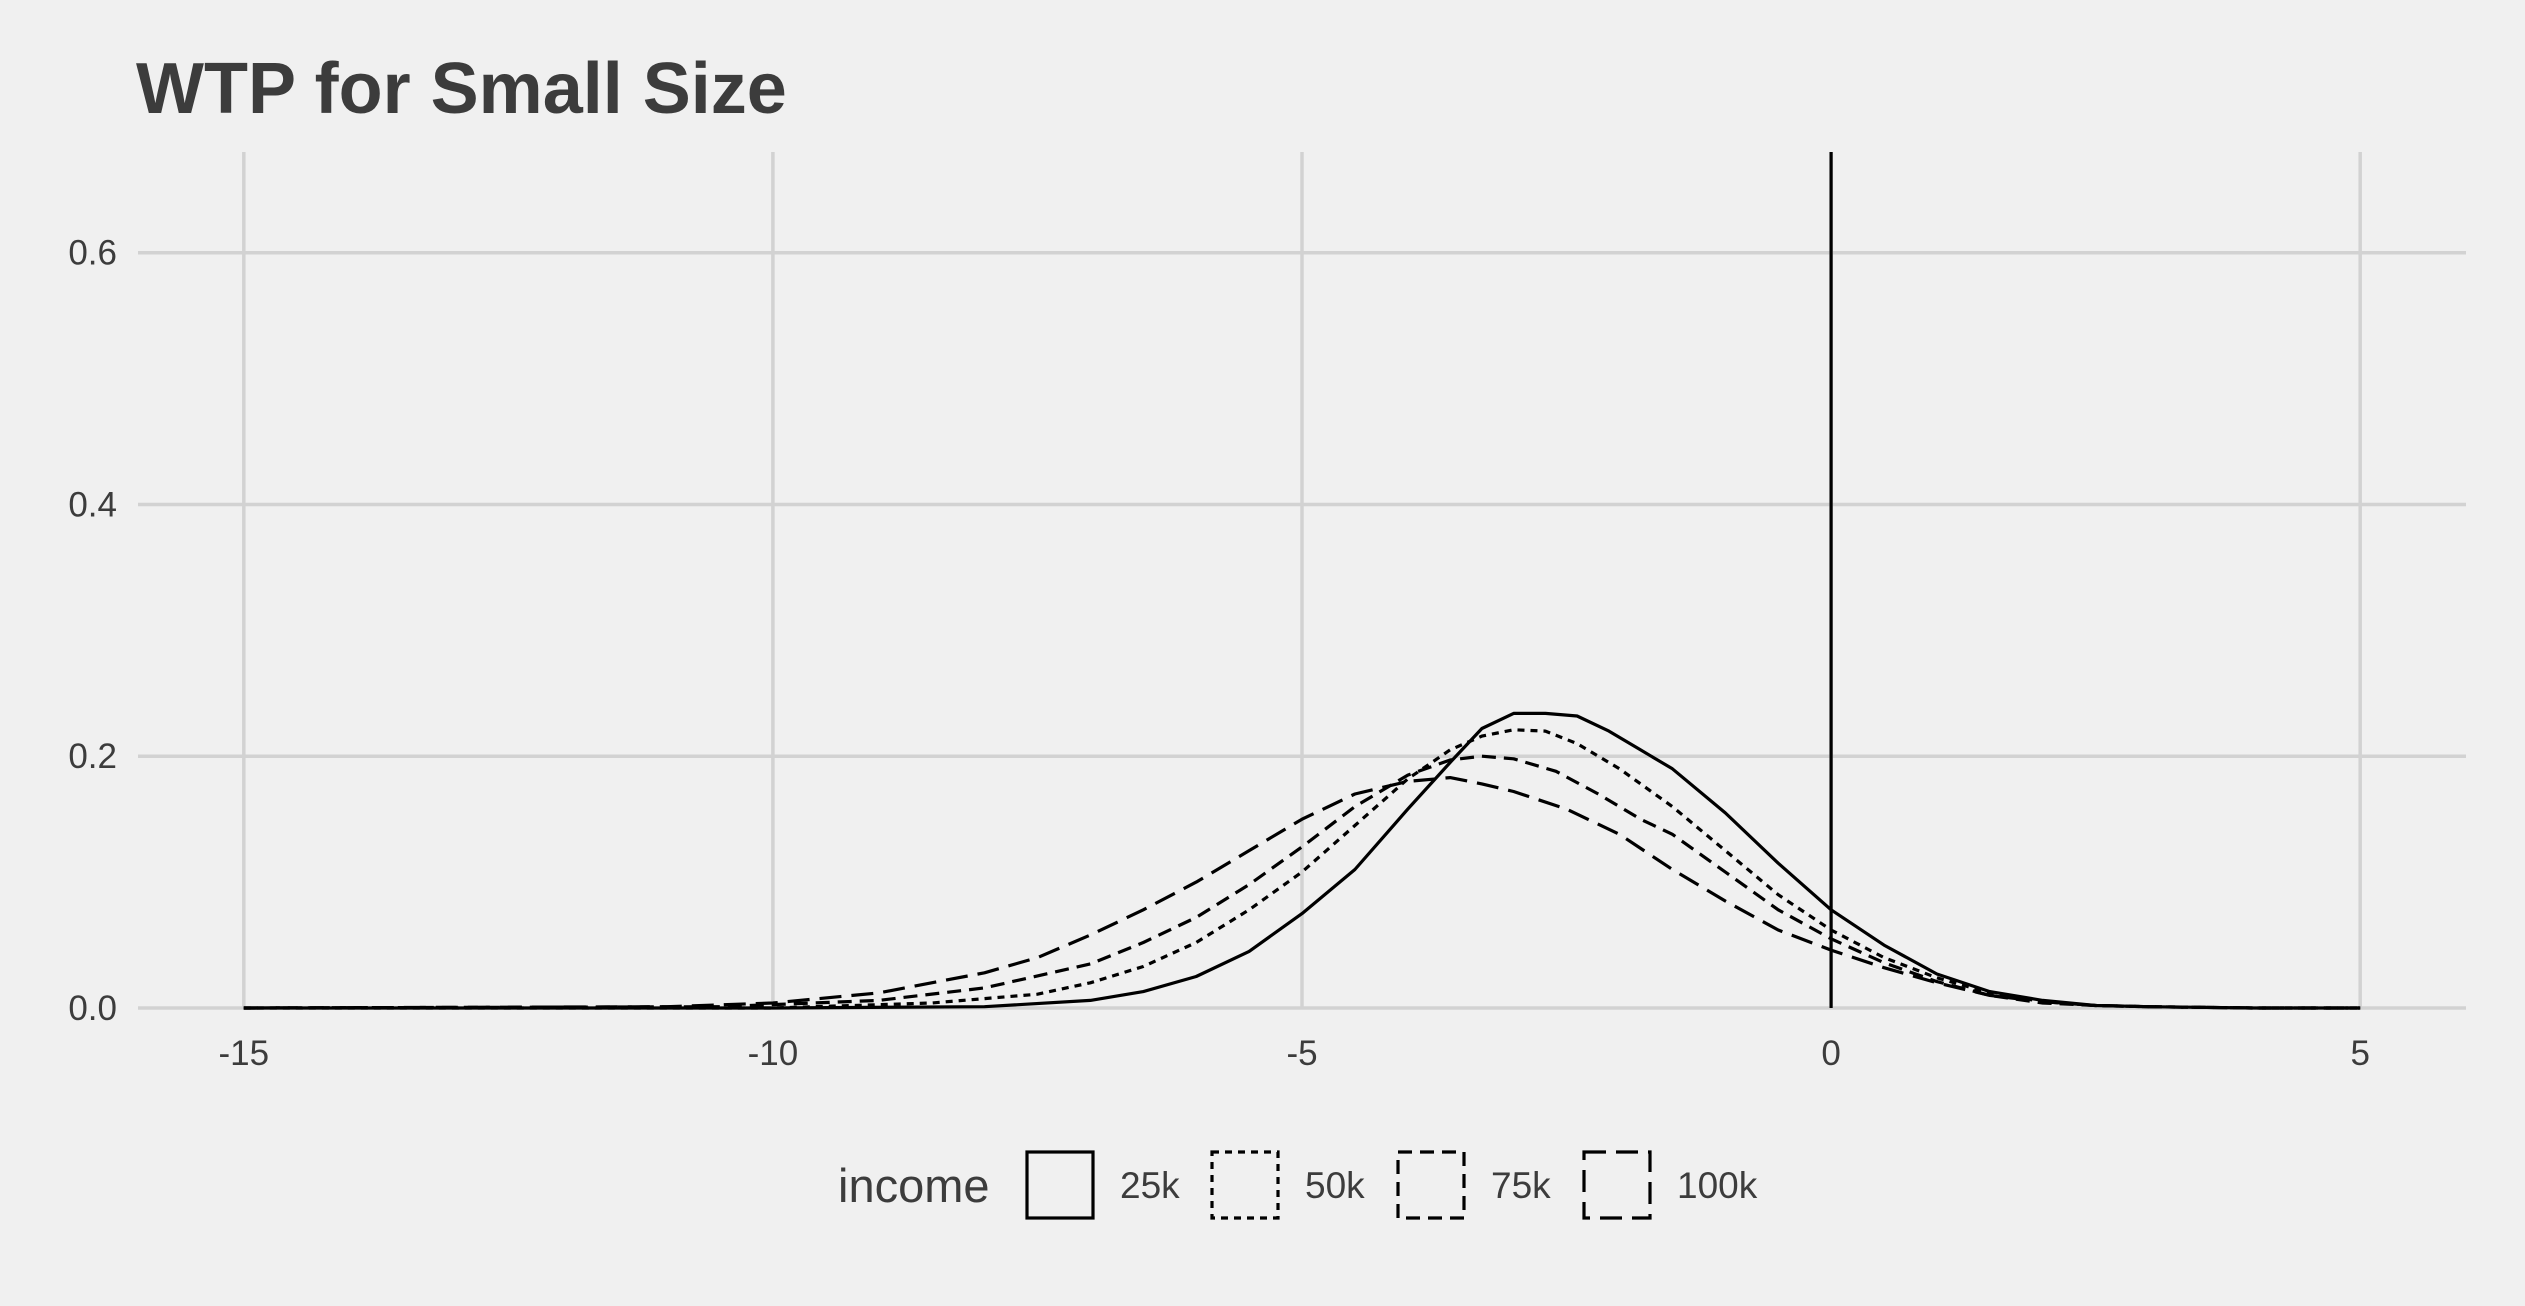 Image resolution: width=2525 pixels, height=1306 pixels. Describe the element at coordinates (1301, 1053) in the screenshot. I see `x-tick-label: -5` at that location.